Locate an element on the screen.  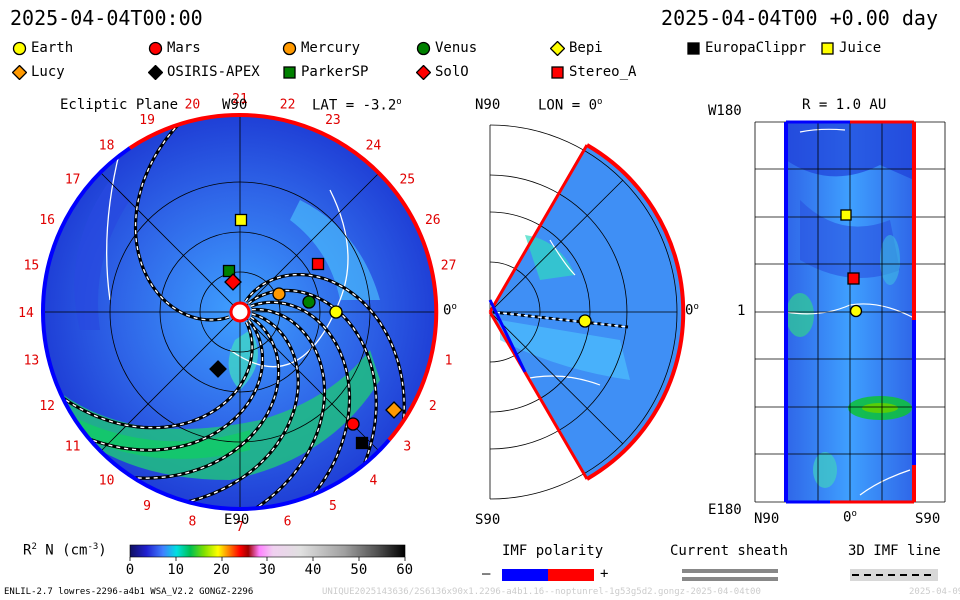
lonlat-panel is located at coordinates (850, 312).